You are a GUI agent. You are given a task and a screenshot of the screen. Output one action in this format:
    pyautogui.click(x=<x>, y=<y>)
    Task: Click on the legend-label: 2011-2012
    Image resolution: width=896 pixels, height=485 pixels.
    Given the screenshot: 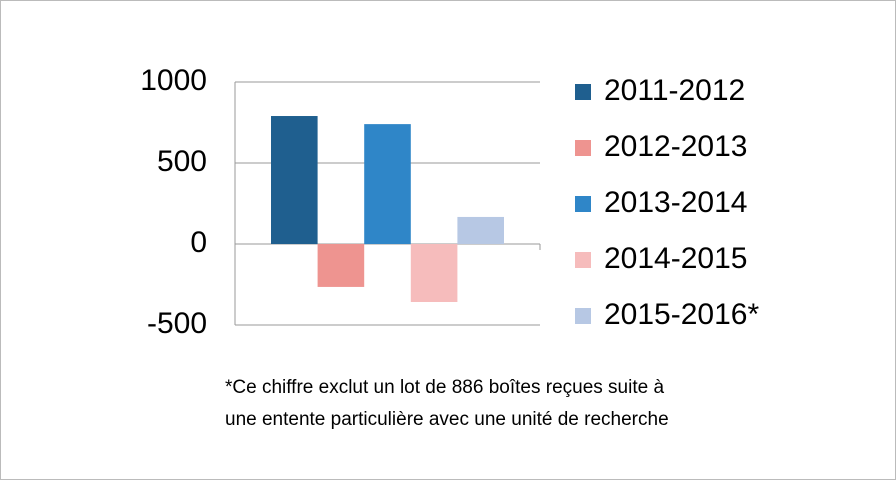 What is the action you would take?
    pyautogui.click(x=674, y=90)
    